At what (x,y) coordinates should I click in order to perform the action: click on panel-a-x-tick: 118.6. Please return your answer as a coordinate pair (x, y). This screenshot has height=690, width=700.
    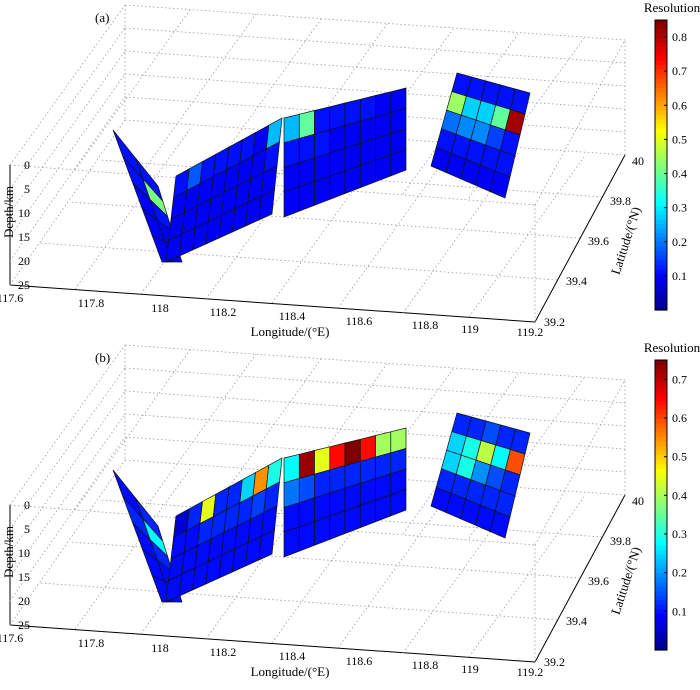
    Looking at the image, I should click on (359, 321).